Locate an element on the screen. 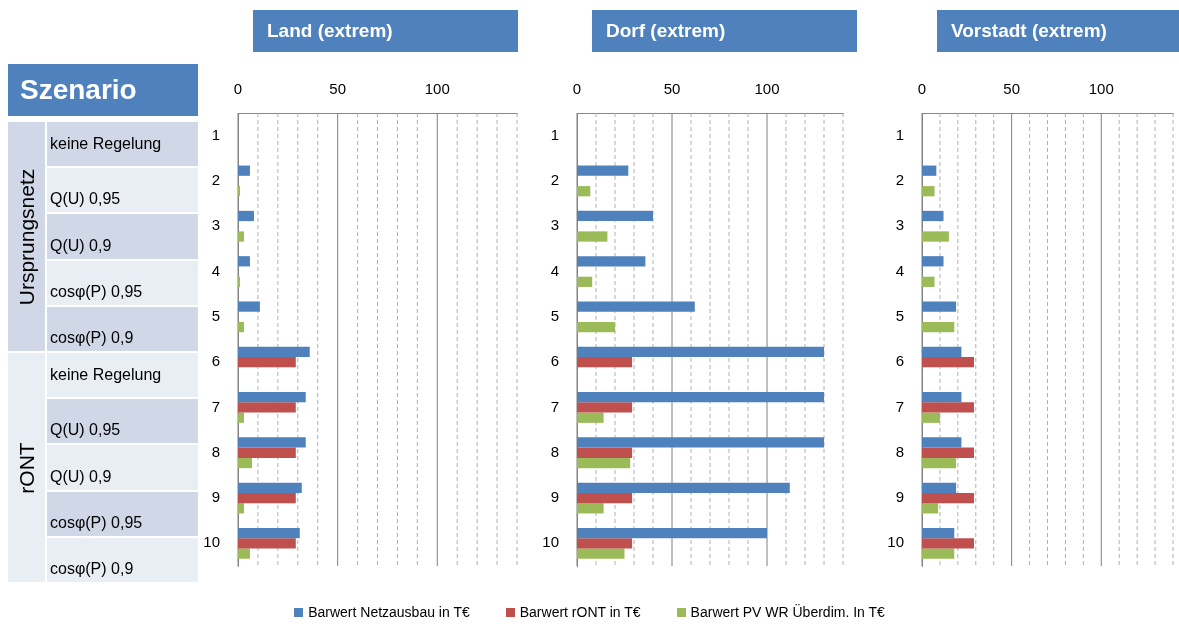  category-label: cosφ(P) 0,9 is located at coordinates (122, 559).